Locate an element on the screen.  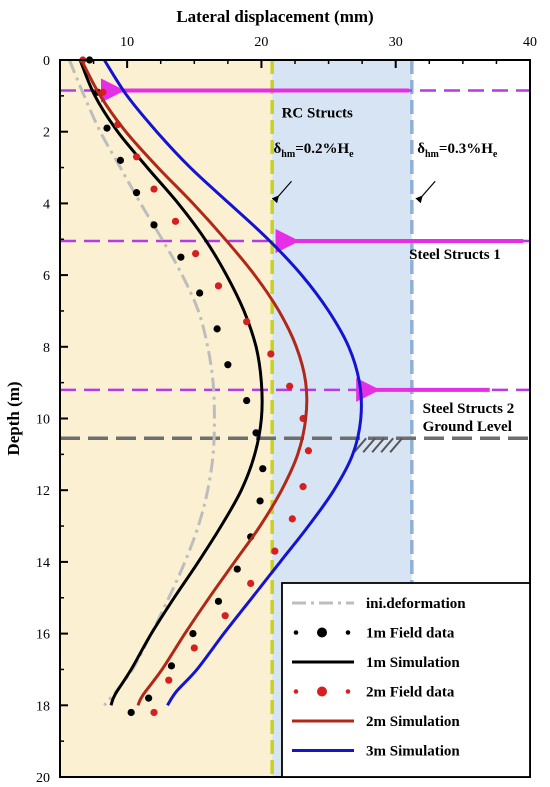
y-tick-label: 4 is located at coordinates (46, 204).